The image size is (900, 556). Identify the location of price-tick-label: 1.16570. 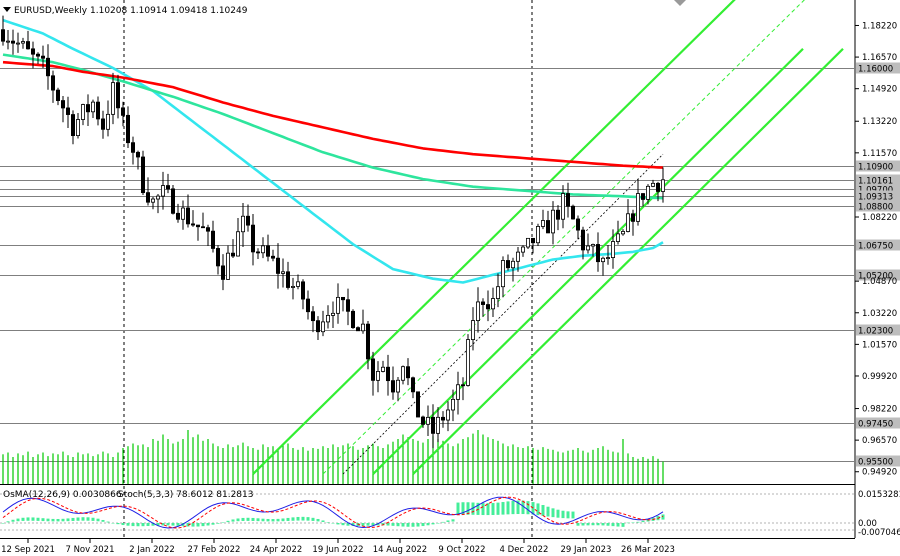
(879, 58).